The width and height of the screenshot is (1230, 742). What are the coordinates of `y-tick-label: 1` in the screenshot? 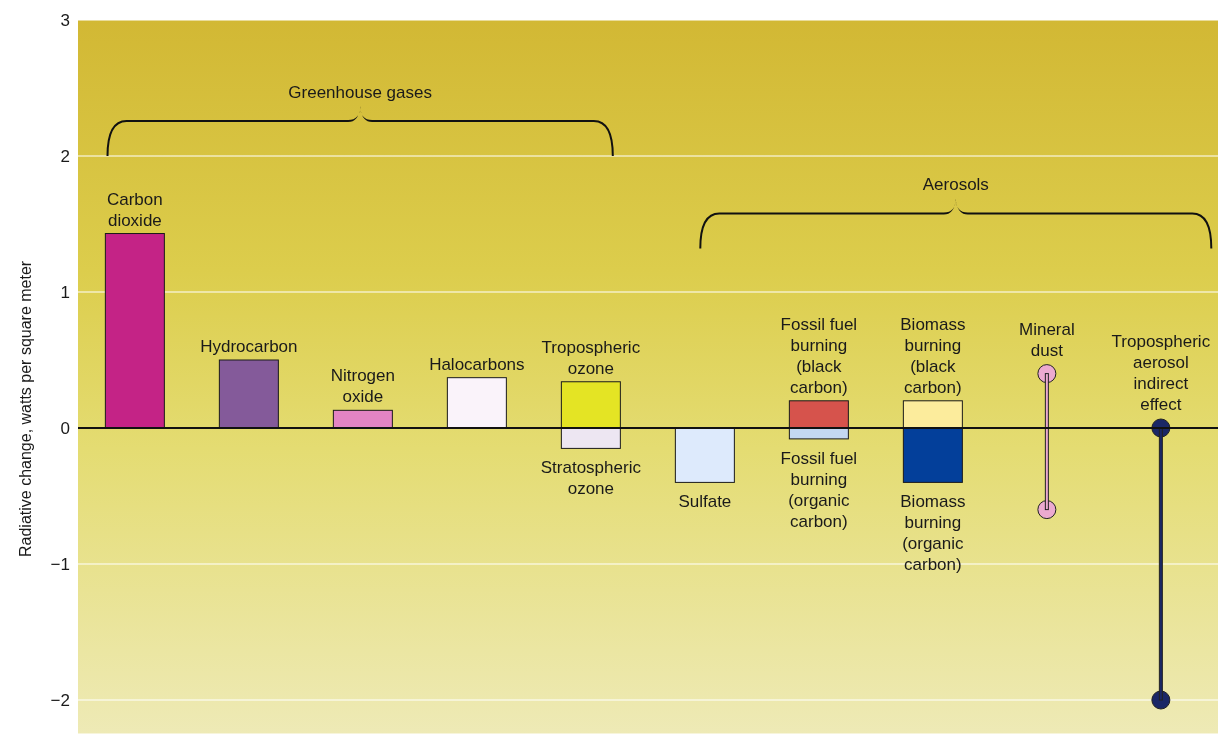 It's located at (65, 293).